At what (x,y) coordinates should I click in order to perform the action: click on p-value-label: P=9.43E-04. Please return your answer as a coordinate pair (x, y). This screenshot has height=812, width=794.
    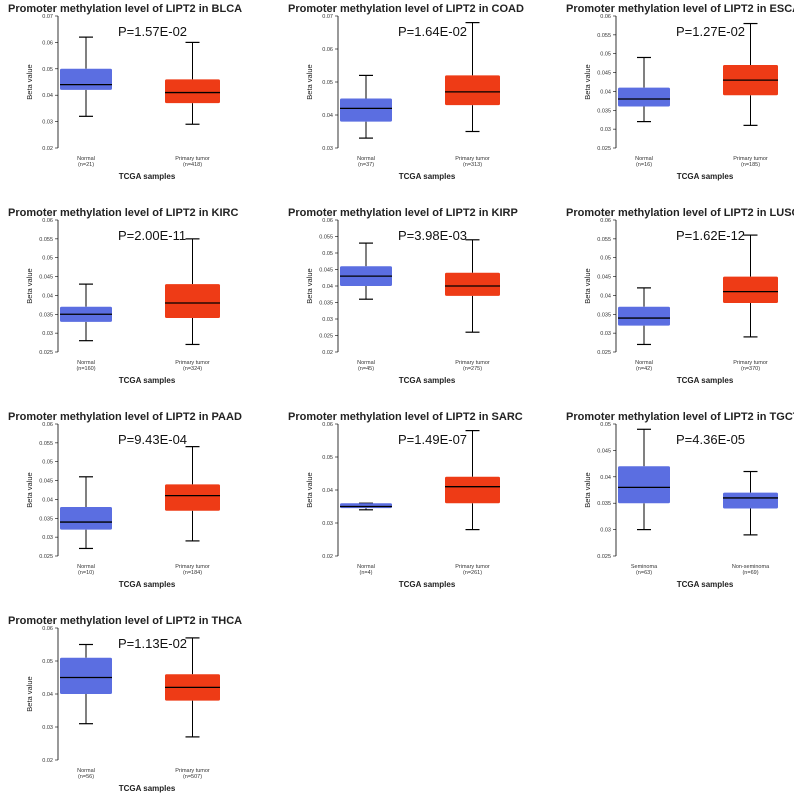
    Looking at the image, I should click on (152, 439).